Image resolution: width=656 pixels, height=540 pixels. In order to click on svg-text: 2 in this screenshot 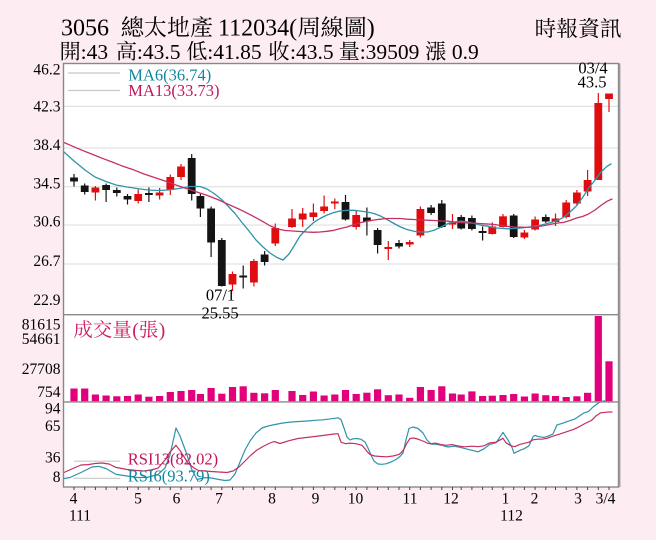, I will do `click(535, 499)`.